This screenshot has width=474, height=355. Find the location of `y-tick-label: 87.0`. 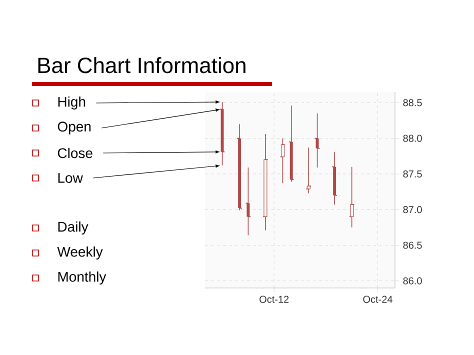

y-tick-label: 87.0 is located at coordinates (412, 210).